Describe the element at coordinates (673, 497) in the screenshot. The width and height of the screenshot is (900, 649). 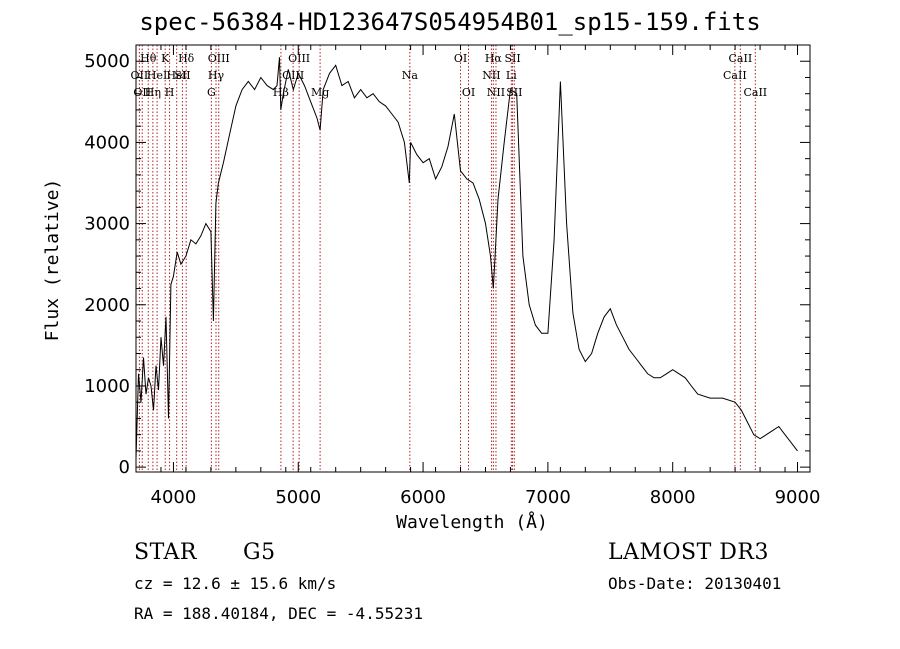
I see `x-tick-label: 8000` at that location.